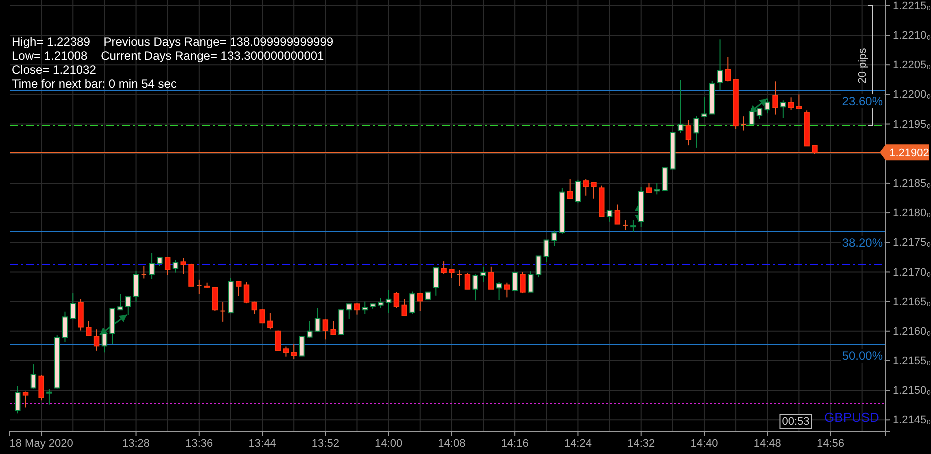  Describe the element at coordinates (912, 420) in the screenshot. I see `y-tick-label: 1.2145₀` at that location.